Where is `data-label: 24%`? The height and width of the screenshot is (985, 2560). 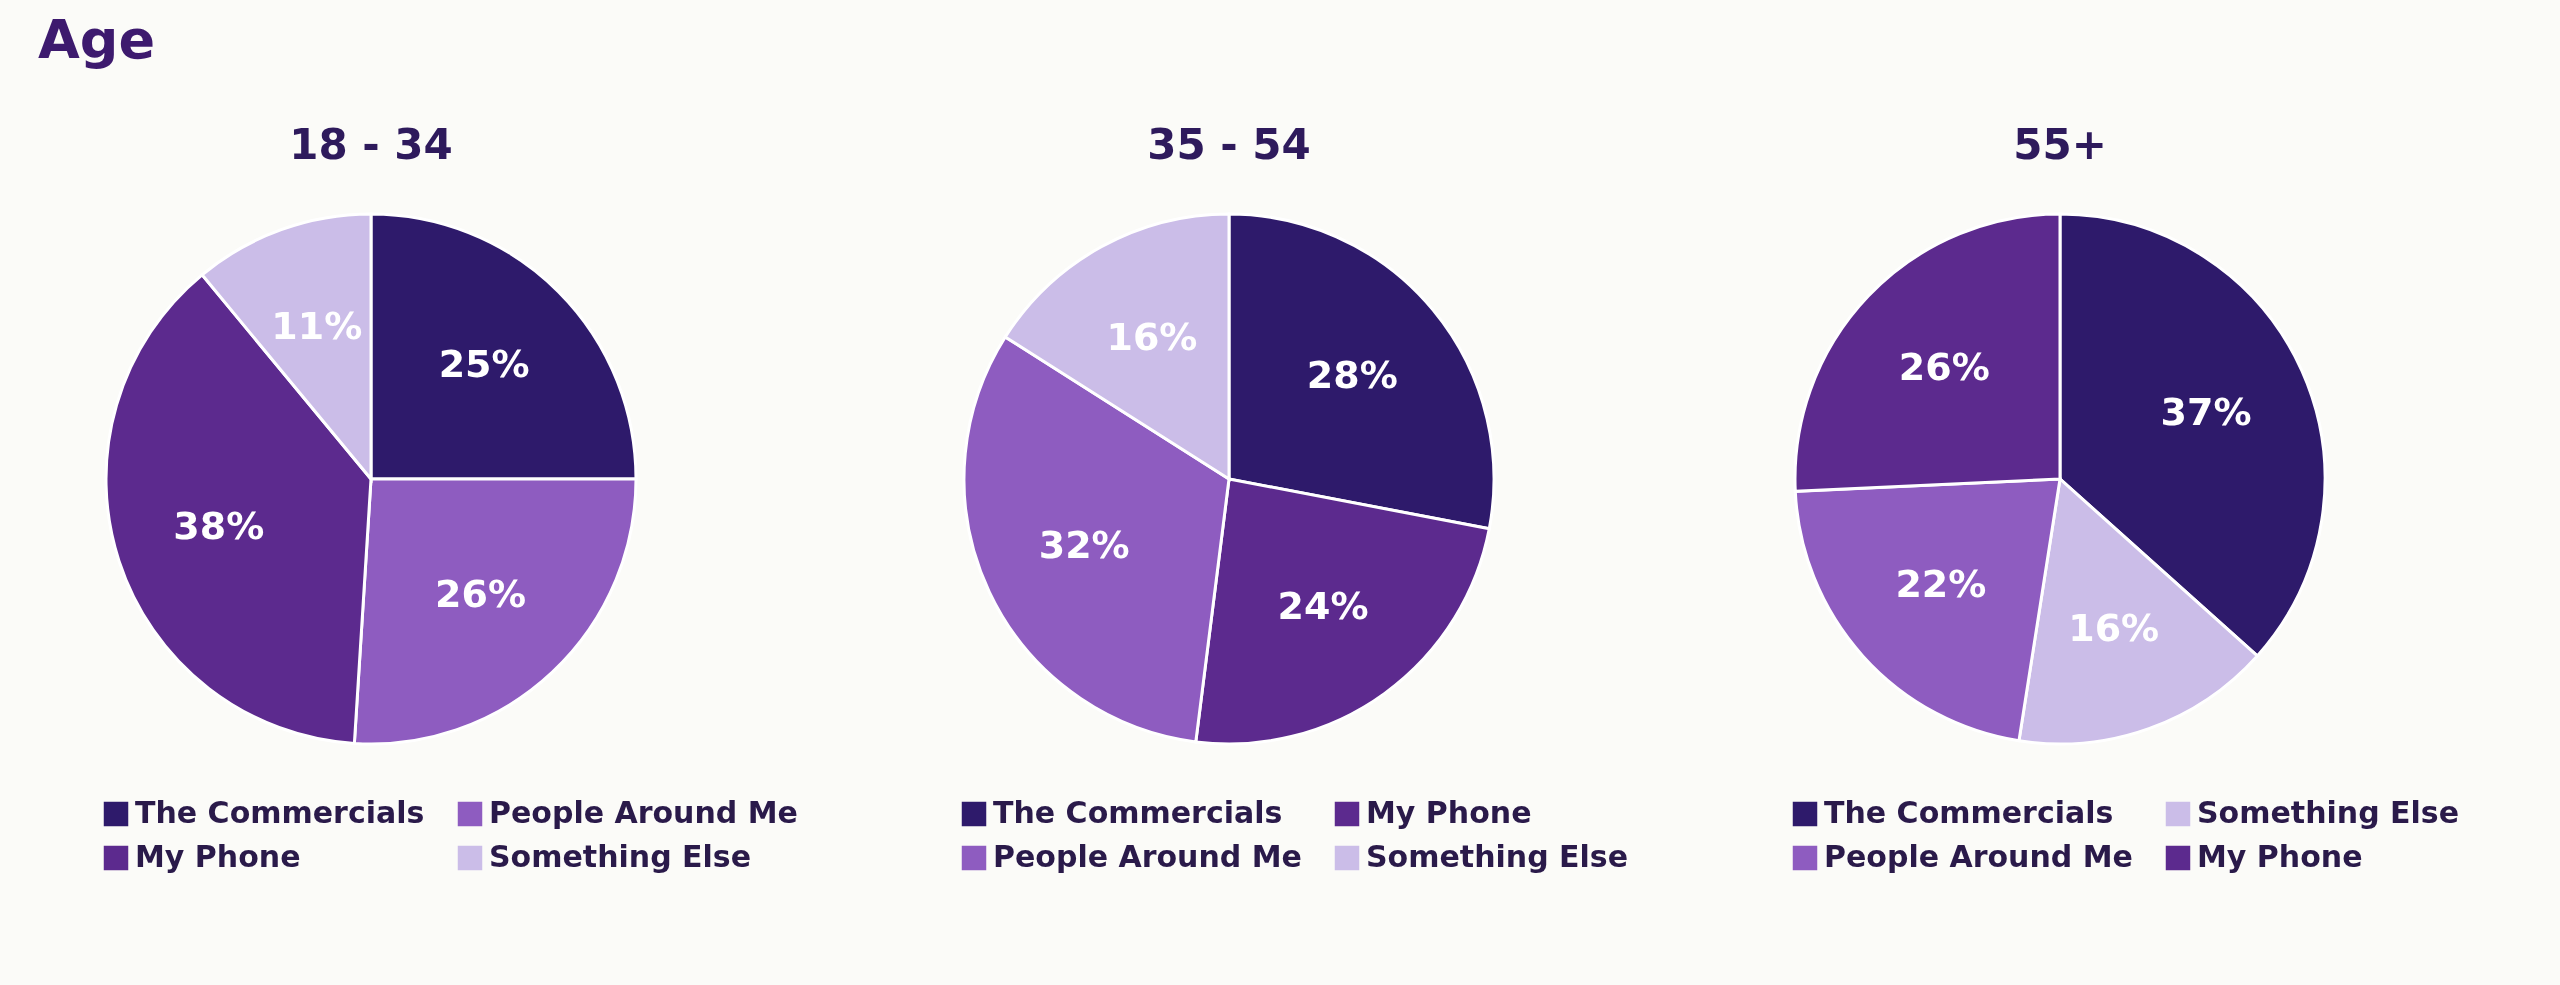
data-label: 24% is located at coordinates (1323, 606).